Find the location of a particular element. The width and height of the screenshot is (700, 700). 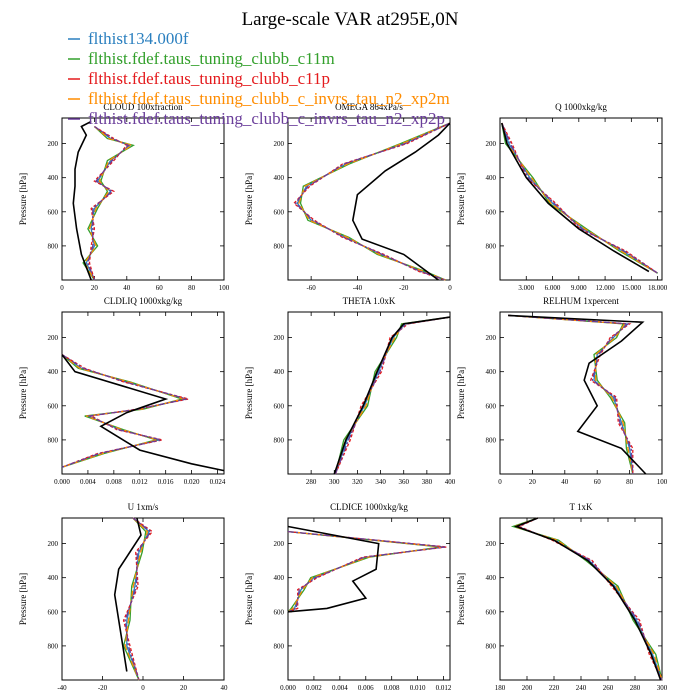

panel-title: Q 1000xkg/kg is located at coordinates (581, 107).